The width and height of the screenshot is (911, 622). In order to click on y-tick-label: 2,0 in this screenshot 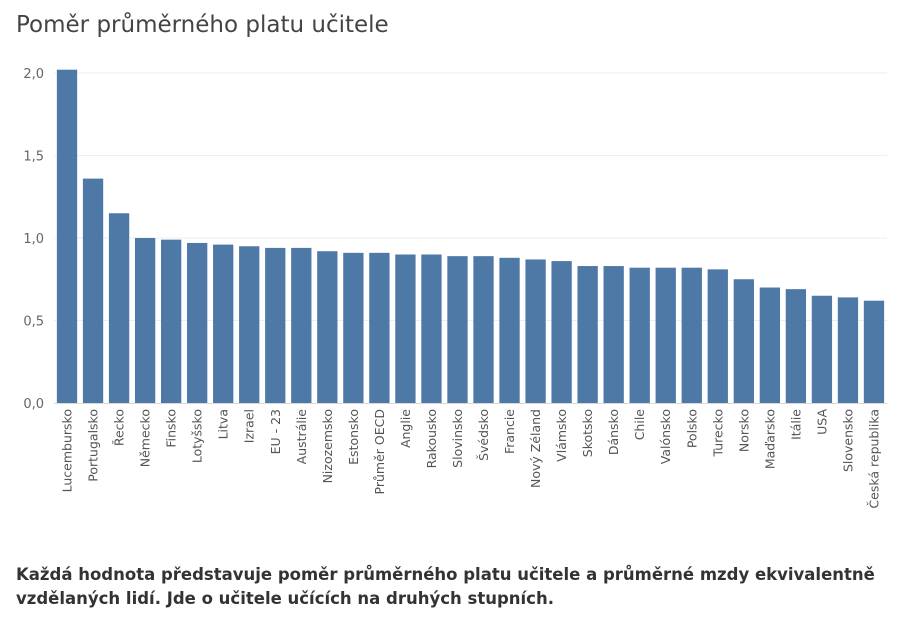, I will do `click(33, 74)`.